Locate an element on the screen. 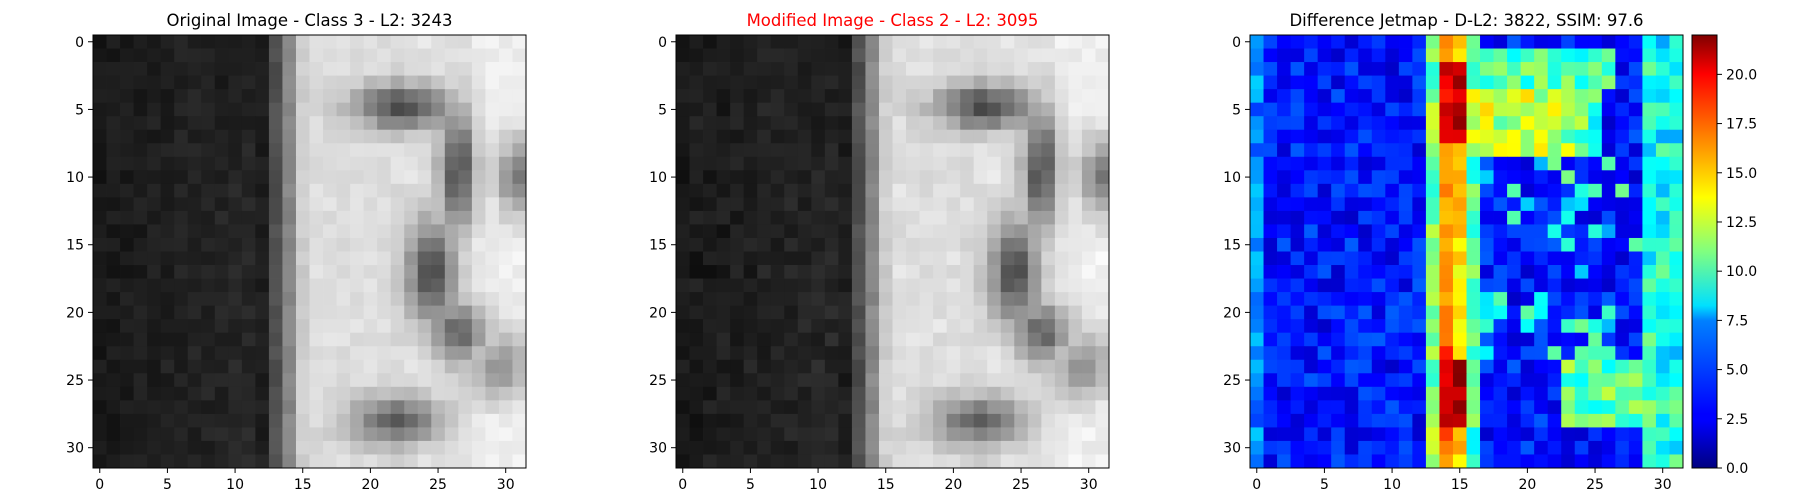  colorbar-gradient is located at coordinates (1704, 251).